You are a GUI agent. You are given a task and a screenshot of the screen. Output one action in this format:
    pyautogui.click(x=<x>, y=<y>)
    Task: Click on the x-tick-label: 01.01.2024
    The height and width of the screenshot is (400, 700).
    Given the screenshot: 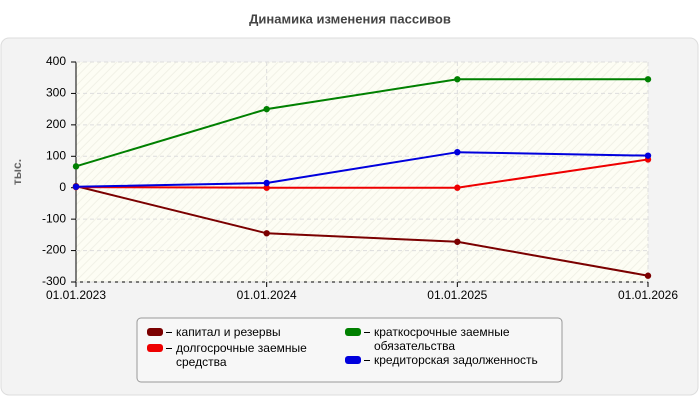 What is the action you would take?
    pyautogui.click(x=267, y=295)
    